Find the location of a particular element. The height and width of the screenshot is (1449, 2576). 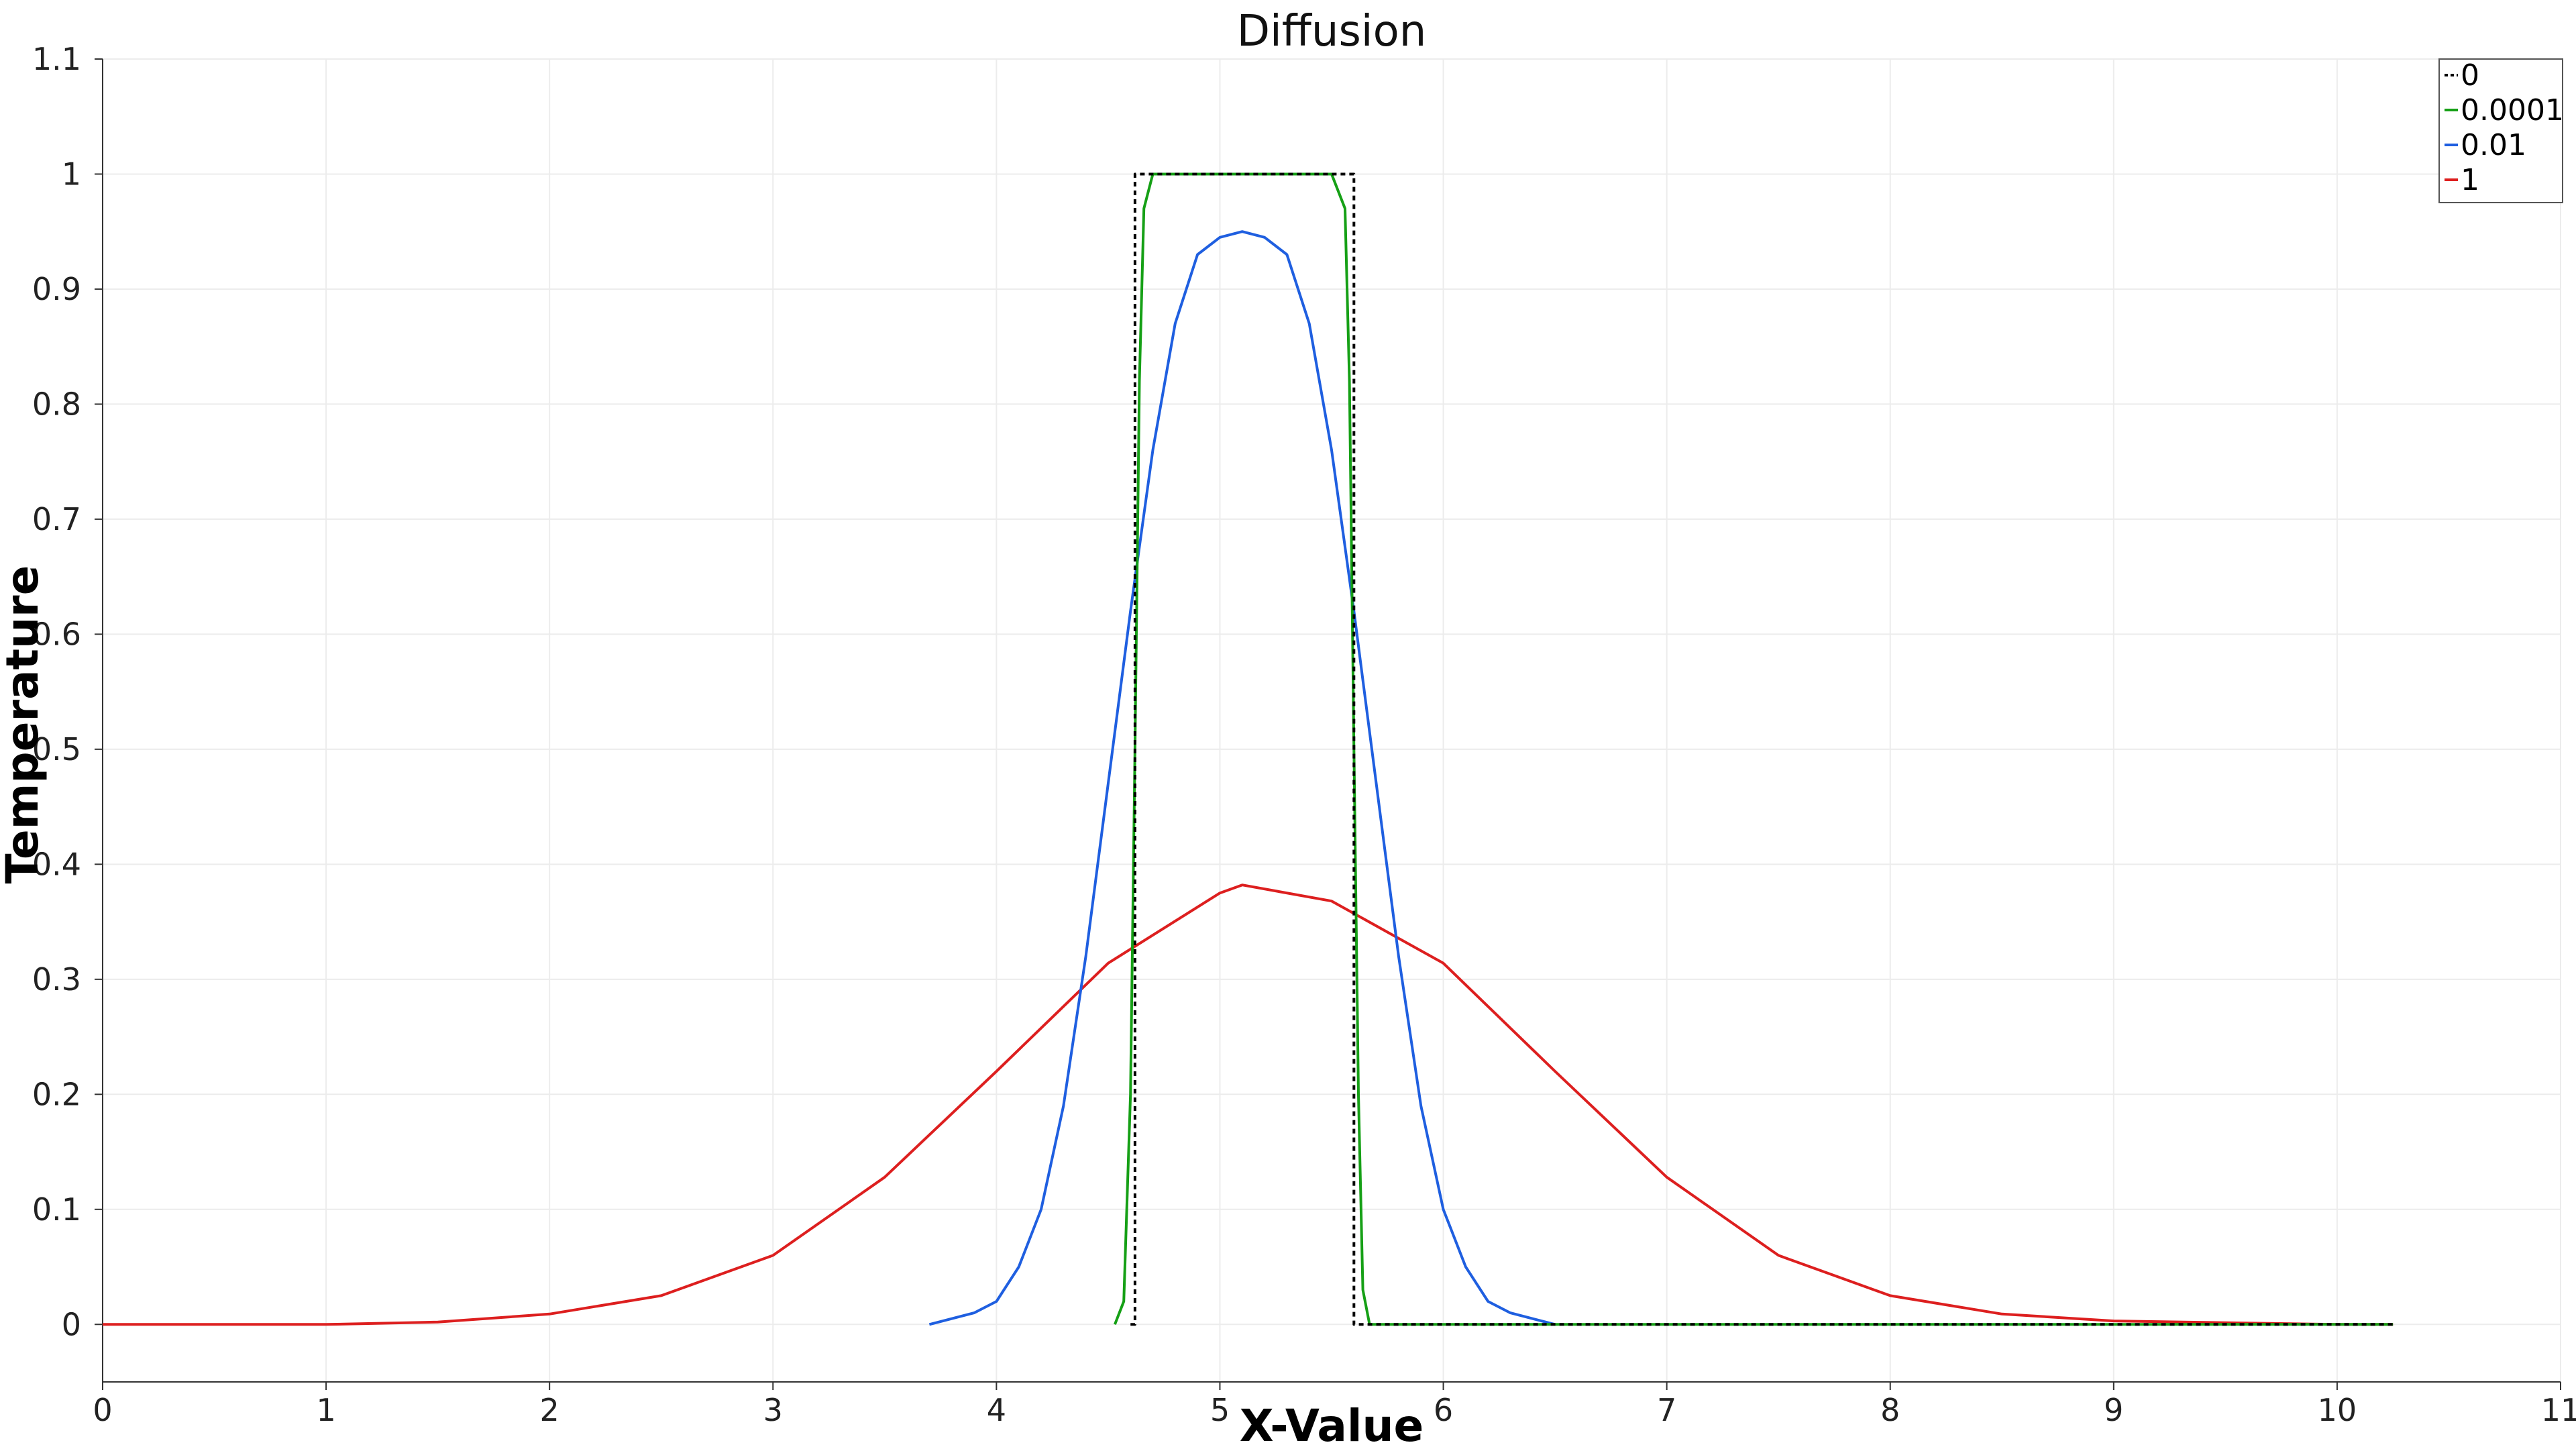

legend-entry-label: 1 is located at coordinates (2470, 180).